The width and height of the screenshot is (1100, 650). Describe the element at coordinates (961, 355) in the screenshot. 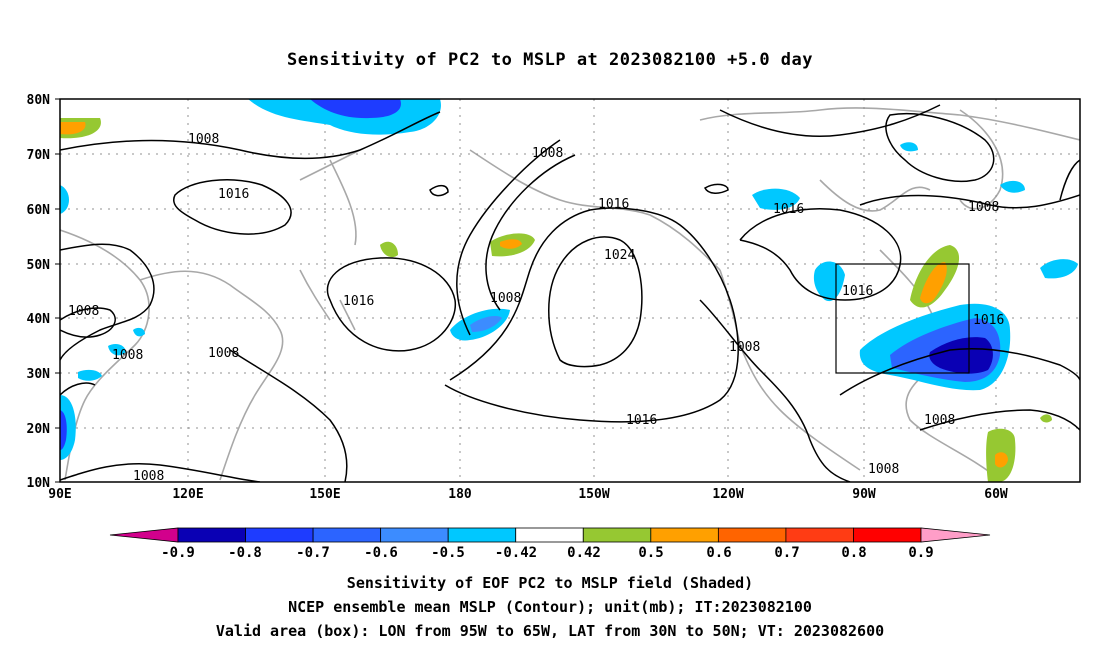

I see `shade-neg-east-core` at that location.